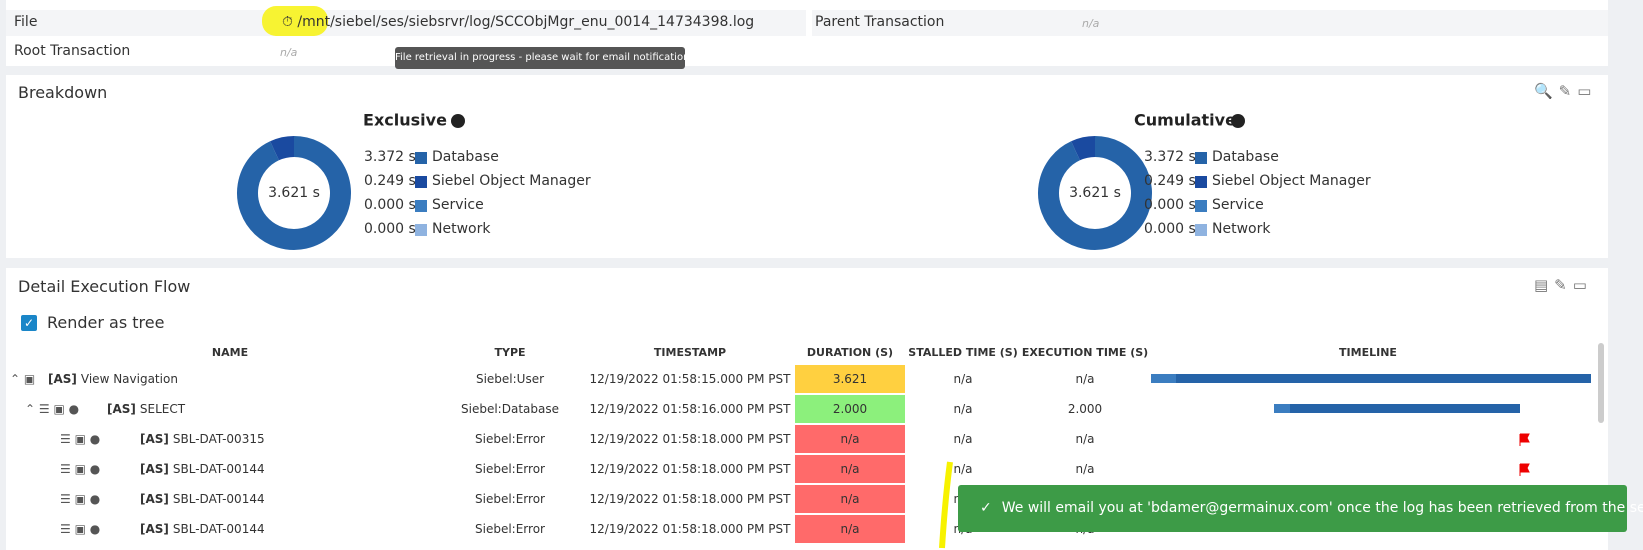 This screenshot has width=1643, height=550. Describe the element at coordinates (230, 352) in the screenshot. I see `column-header: NAME` at that location.